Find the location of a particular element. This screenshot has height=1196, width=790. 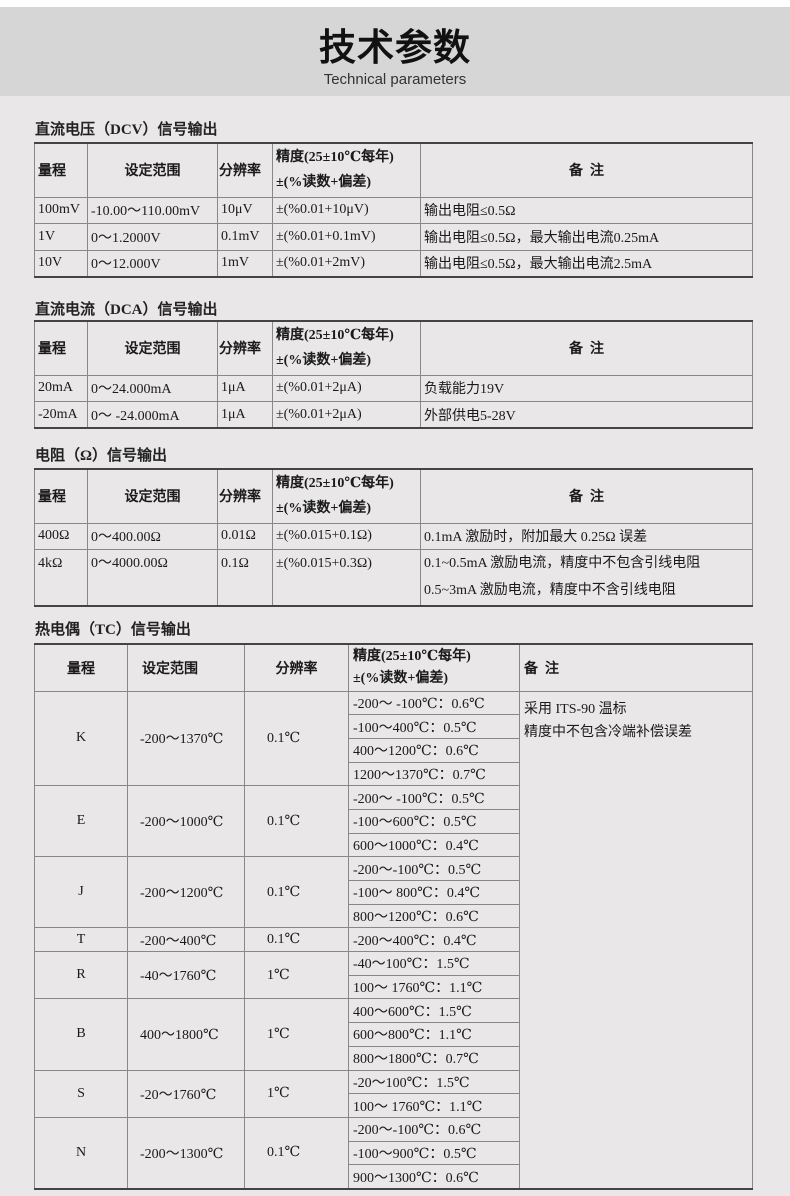

table-row: -100～600℃：0.5℃ is located at coordinates (394, 821).